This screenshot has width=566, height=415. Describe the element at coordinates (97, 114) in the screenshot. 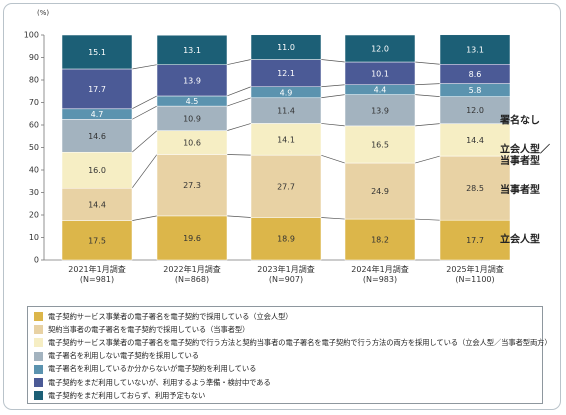

I see `data-label: 4.7` at that location.